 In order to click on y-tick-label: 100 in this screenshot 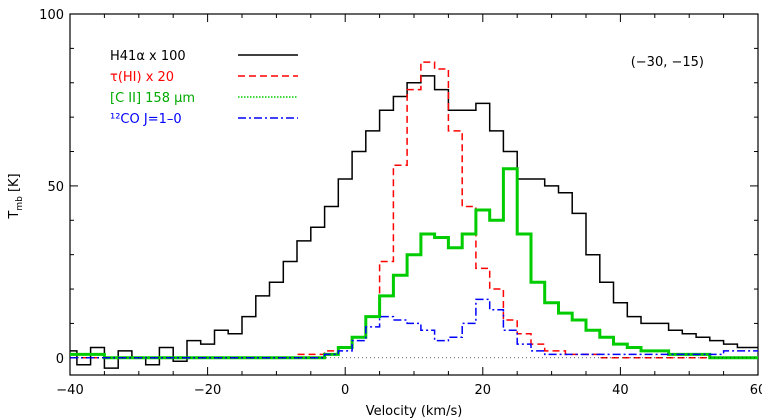, I will do `click(51, 15)`.